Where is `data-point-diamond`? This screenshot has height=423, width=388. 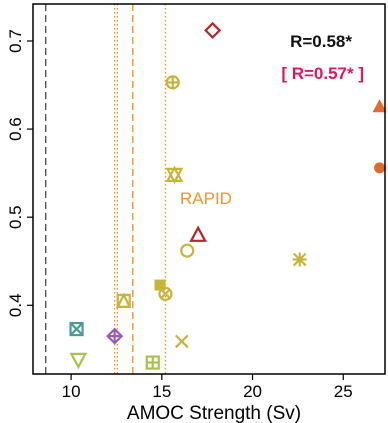 data-point-diamond is located at coordinates (213, 30).